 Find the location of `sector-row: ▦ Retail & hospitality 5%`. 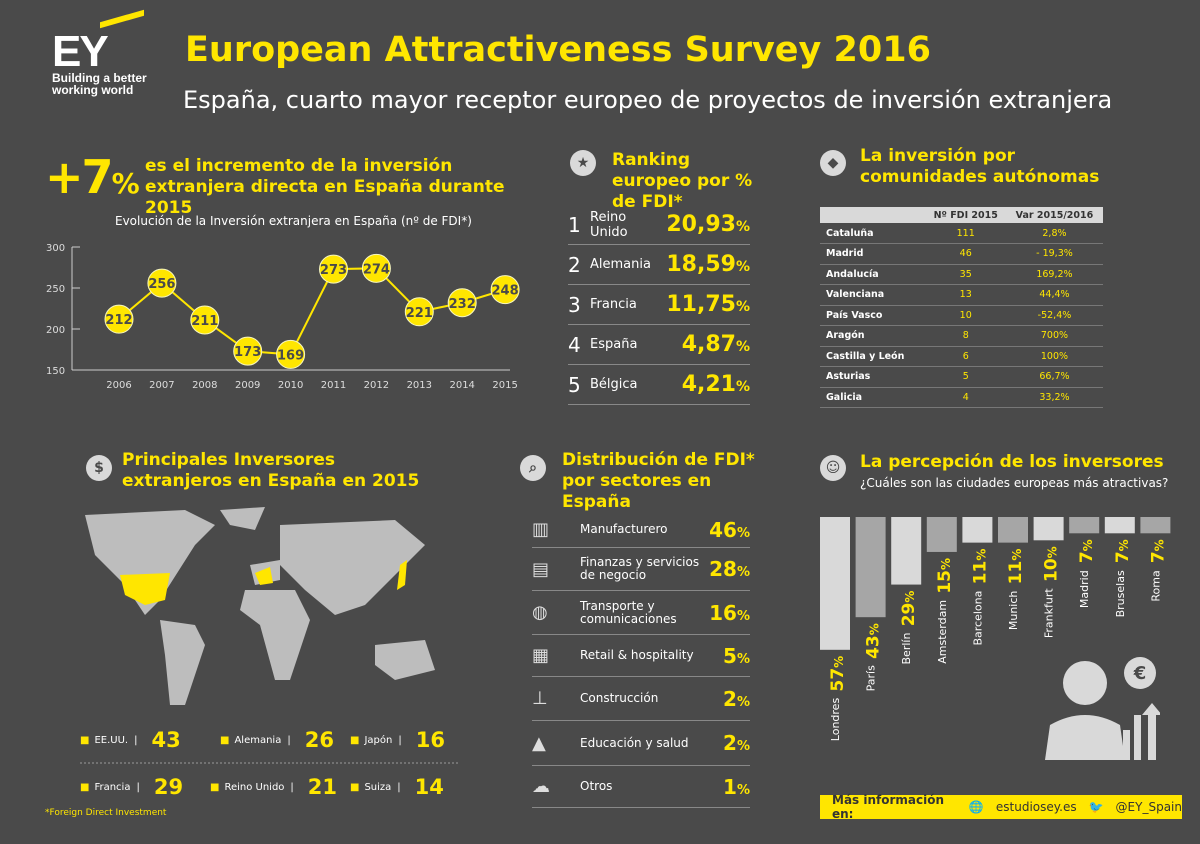

sector-row: ▦ Retail & hospitality 5% is located at coordinates (641, 656).